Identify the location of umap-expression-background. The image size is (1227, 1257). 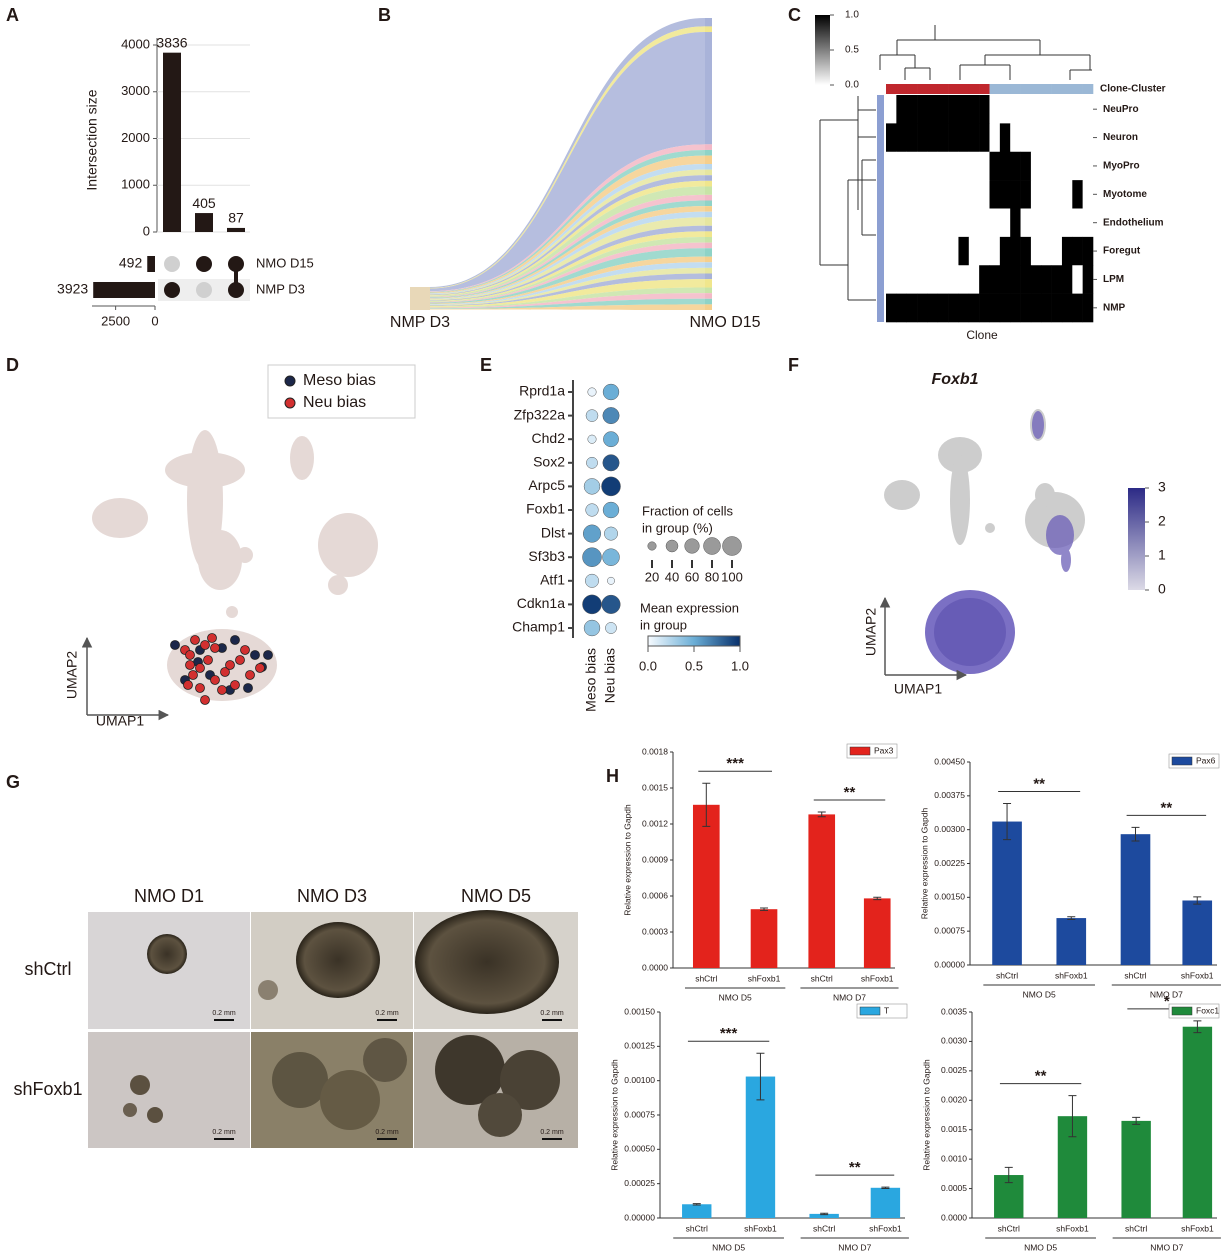
(984, 541).